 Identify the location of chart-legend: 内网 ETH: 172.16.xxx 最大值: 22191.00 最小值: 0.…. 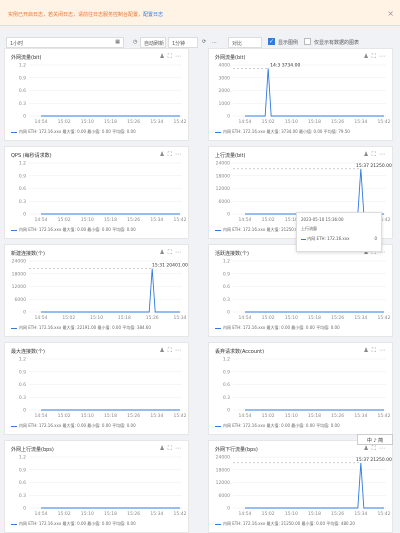
(81, 328).